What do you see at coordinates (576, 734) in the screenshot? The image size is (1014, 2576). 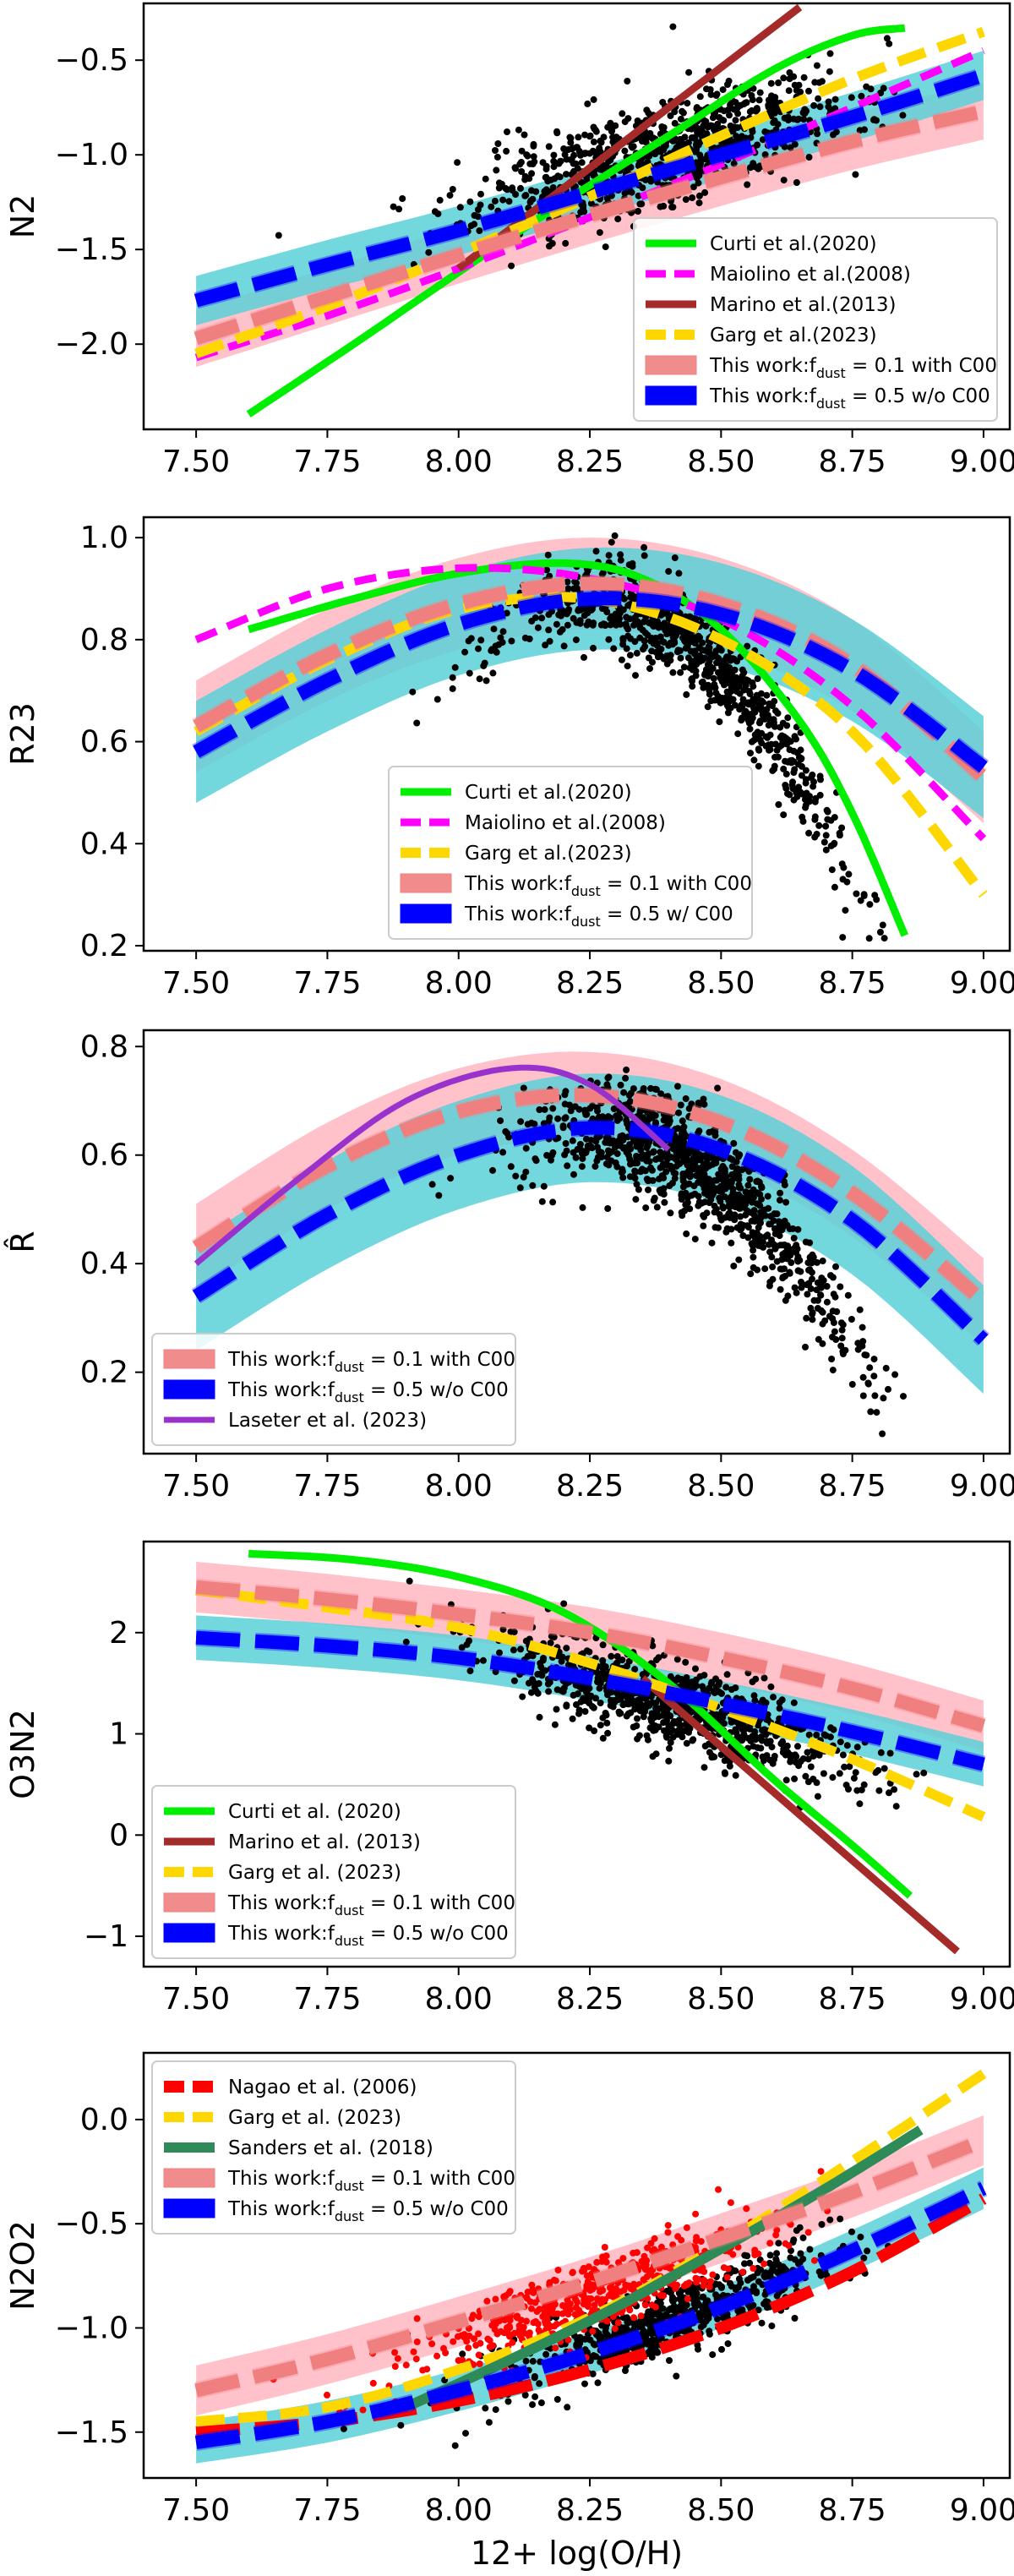 I see `axes-frame` at bounding box center [576, 734].